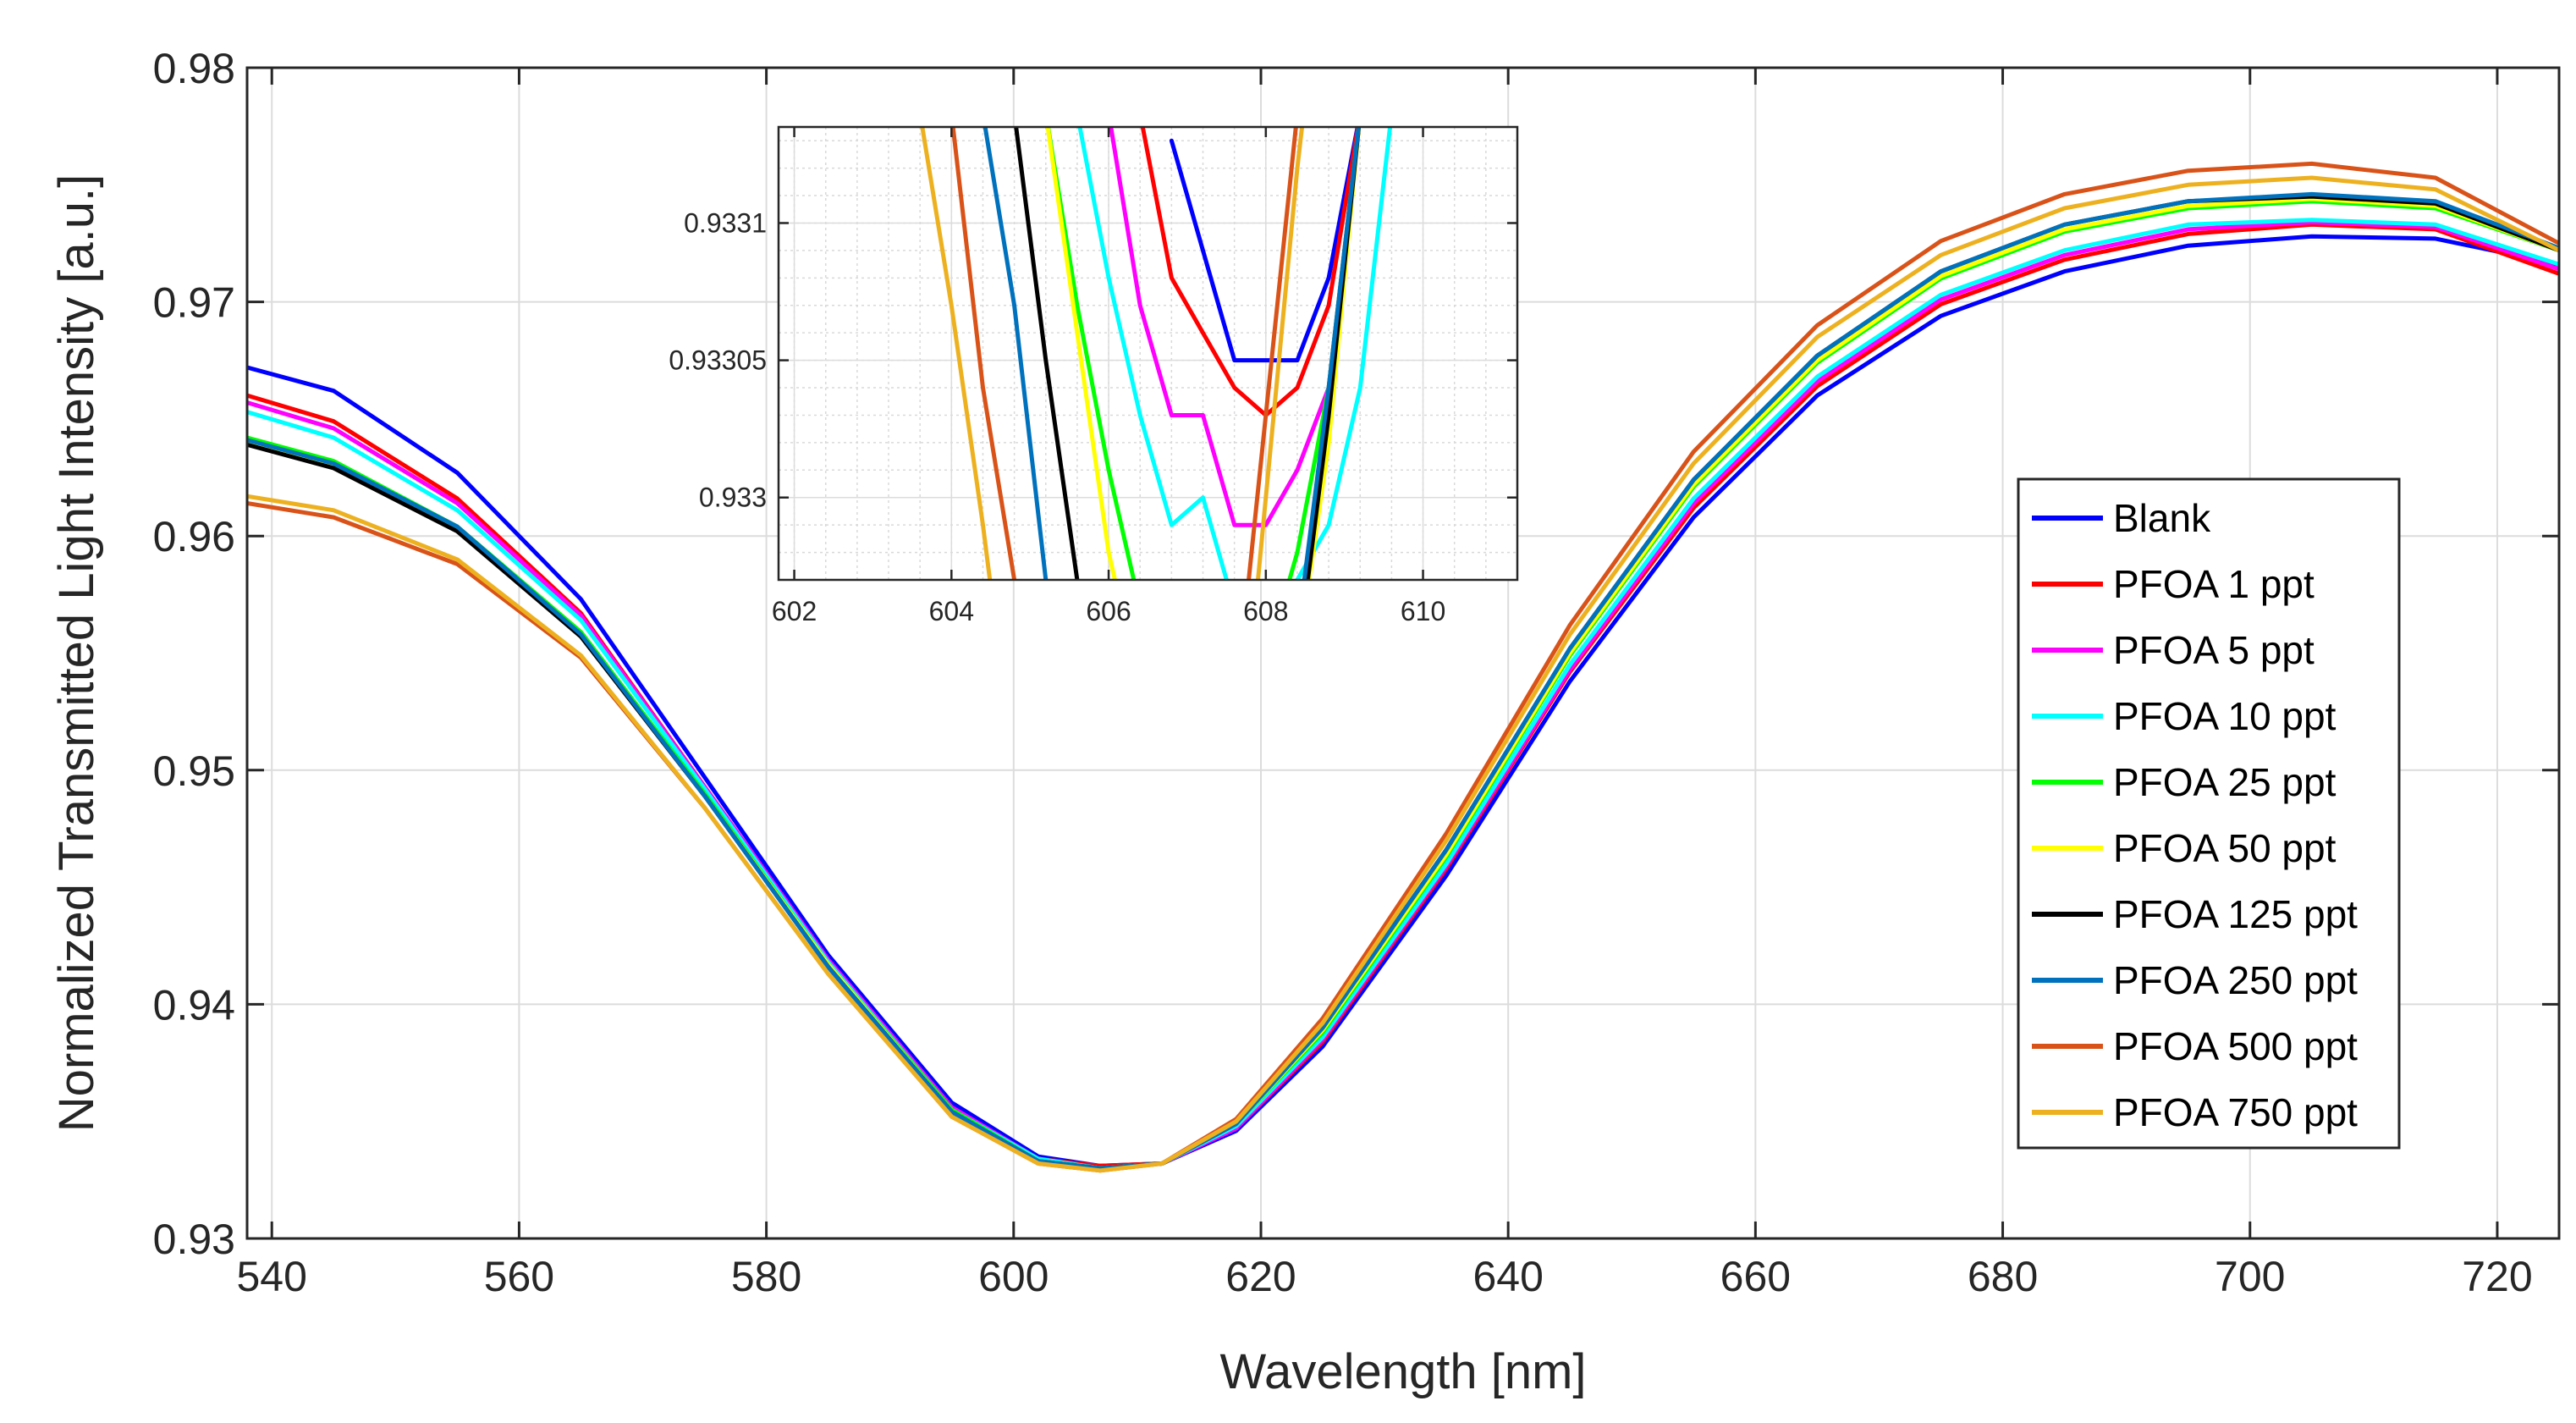 The height and width of the screenshot is (1423, 2576). Describe the element at coordinates (2235, 980) in the screenshot. I see `legend-label-7: PFOA 250 ppt` at that location.